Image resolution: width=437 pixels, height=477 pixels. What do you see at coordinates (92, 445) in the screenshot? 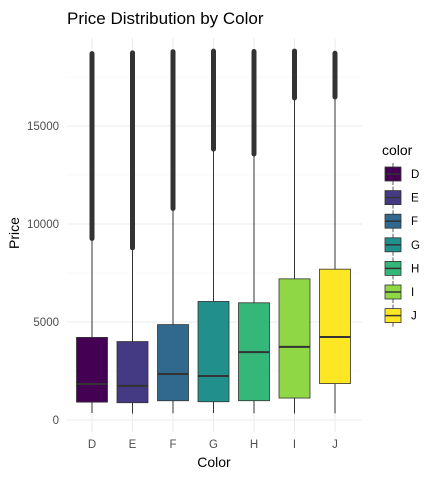
I see `x-tick-label: D` at bounding box center [92, 445].